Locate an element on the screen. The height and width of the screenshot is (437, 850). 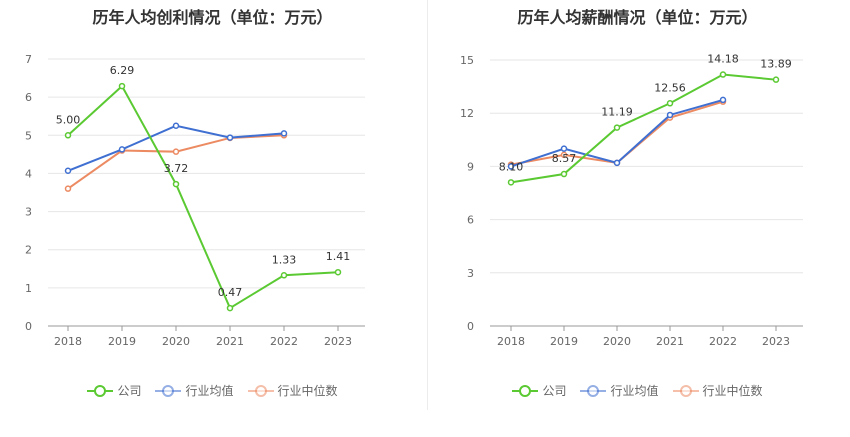
series-line is located at coordinates (643, 128).